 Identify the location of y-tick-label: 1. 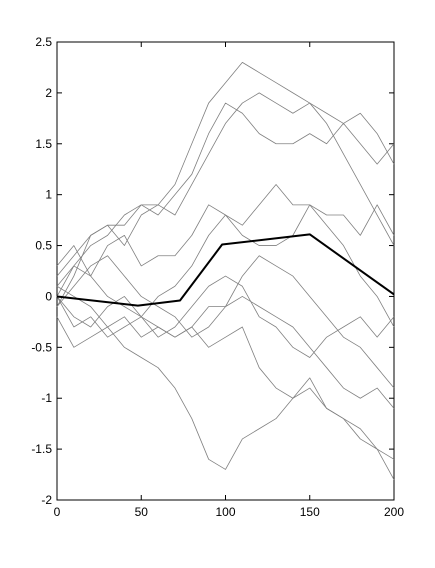
(48, 195).